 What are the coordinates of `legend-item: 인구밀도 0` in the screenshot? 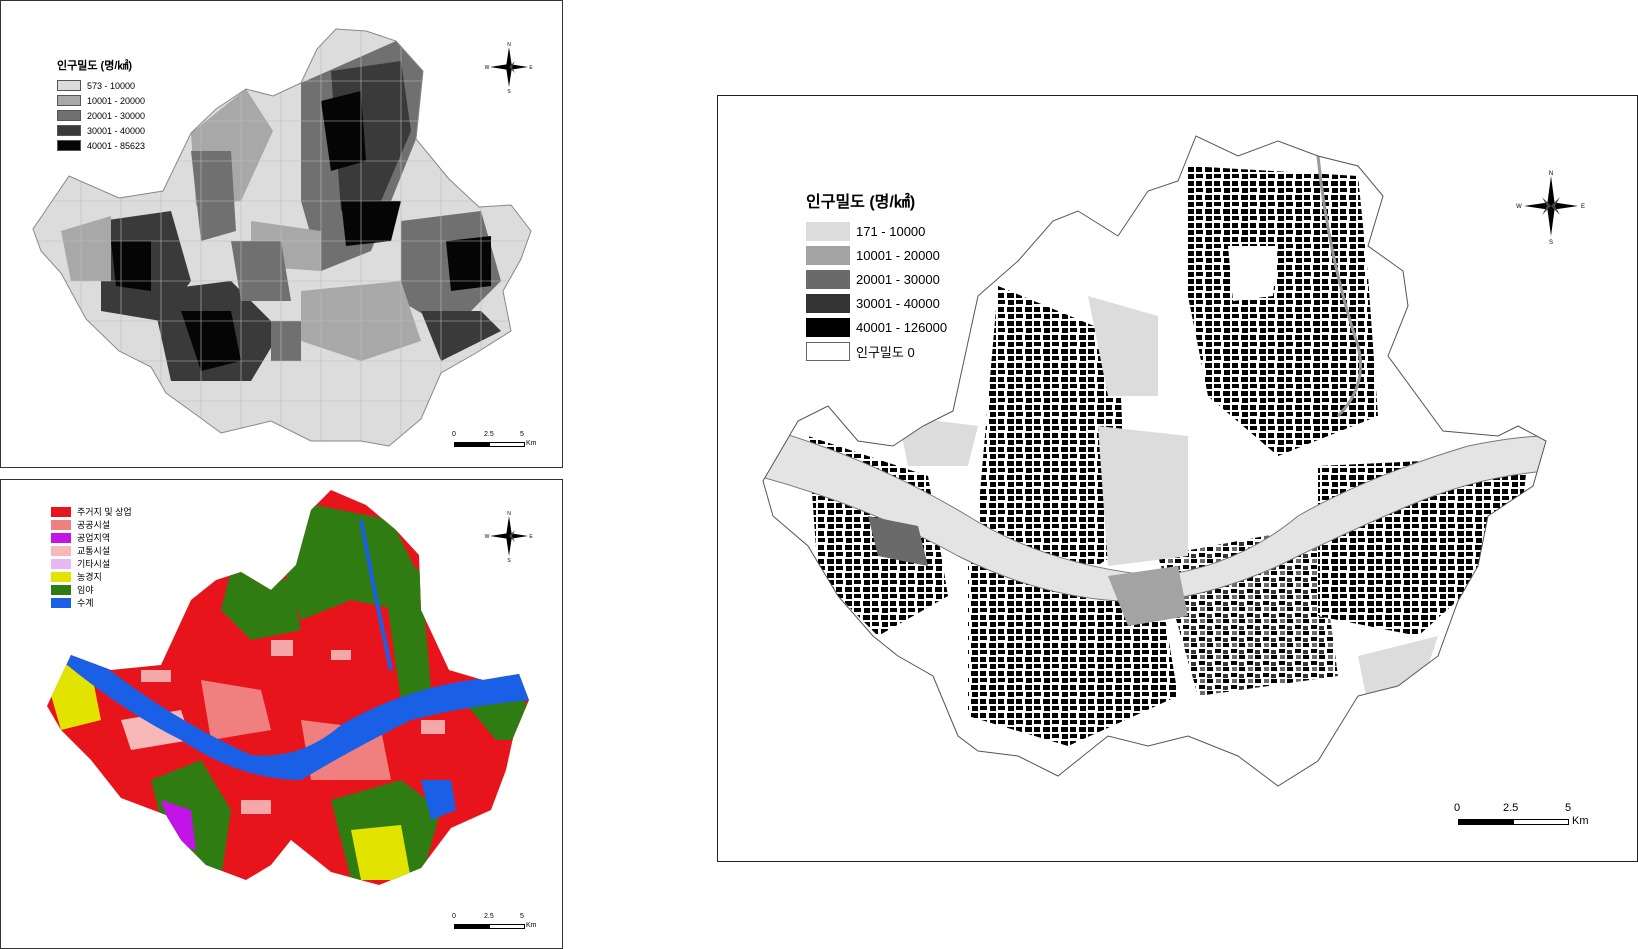 It's located at (876, 351).